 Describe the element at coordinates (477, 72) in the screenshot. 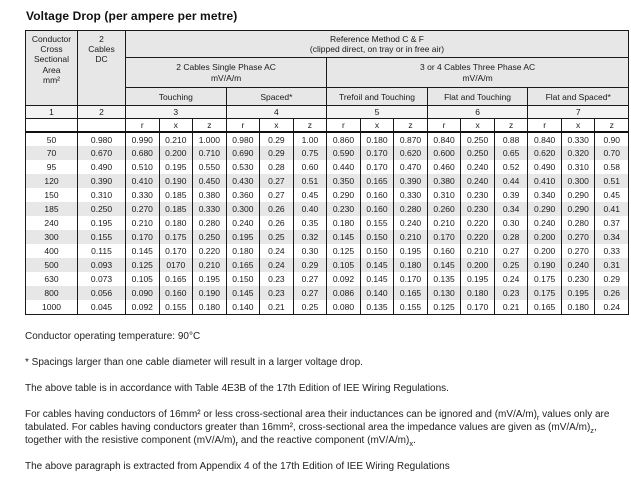

I see `header-three-phase: 3 or 4 Cables Three Phase AC mV/A/m` at that location.